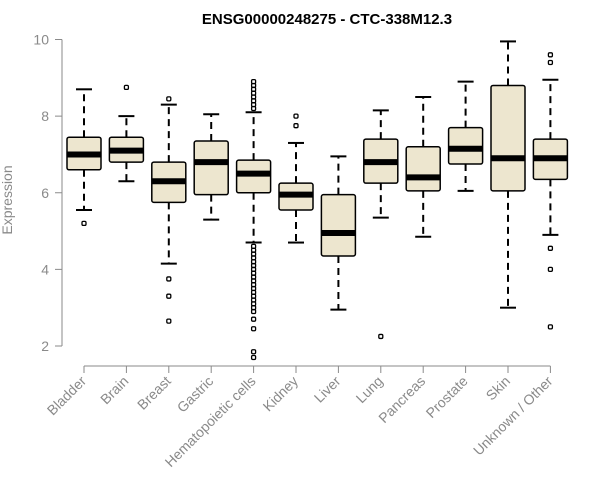  What do you see at coordinates (169, 210) in the screenshot?
I see `box-breast` at bounding box center [169, 210].